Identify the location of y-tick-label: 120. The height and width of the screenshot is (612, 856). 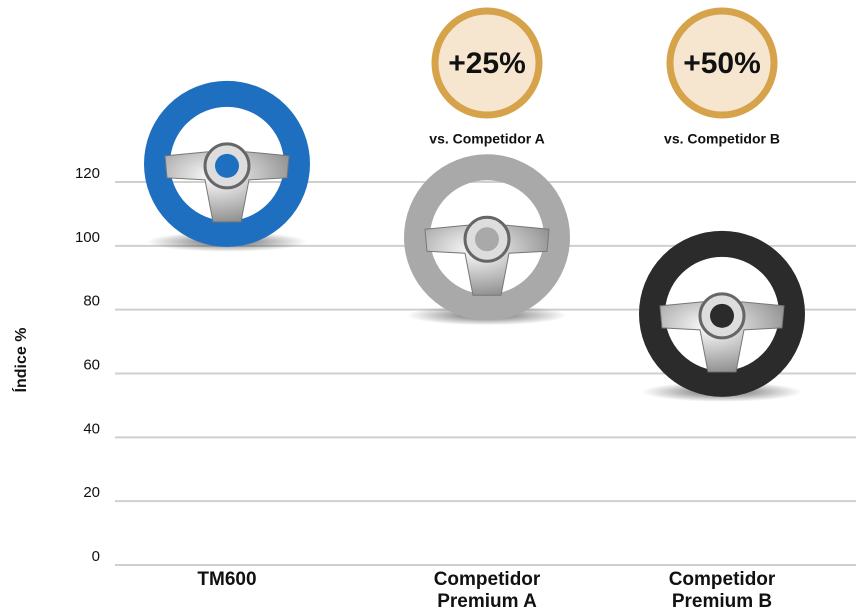
(87, 173).